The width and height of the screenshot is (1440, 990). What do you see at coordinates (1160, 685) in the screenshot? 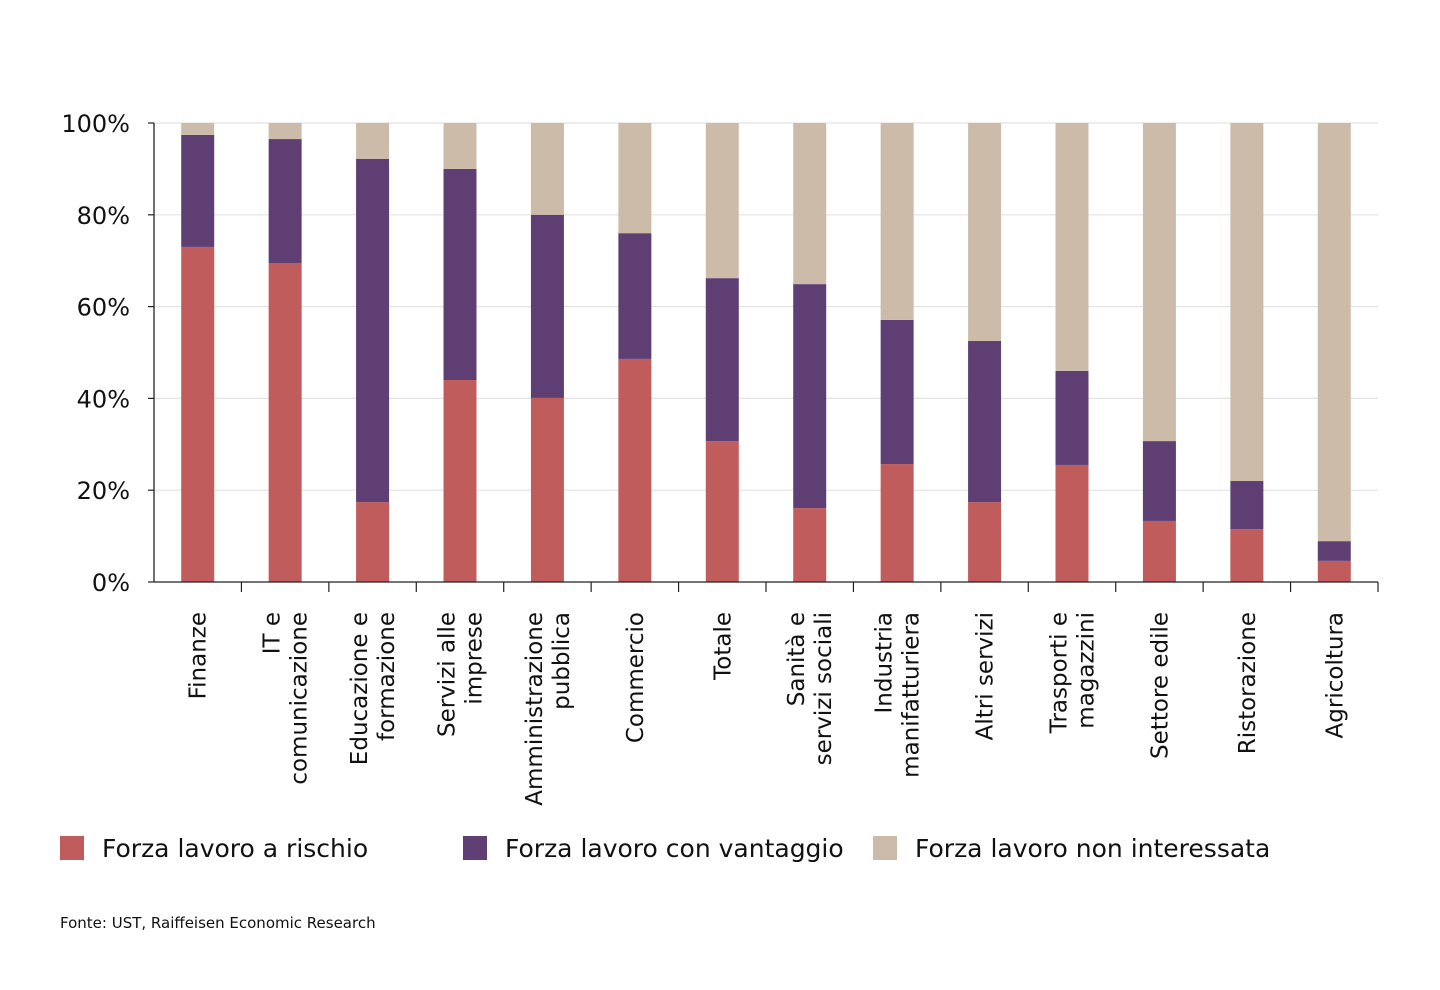
I see `x-tick-label: Settore edile` at bounding box center [1160, 685].